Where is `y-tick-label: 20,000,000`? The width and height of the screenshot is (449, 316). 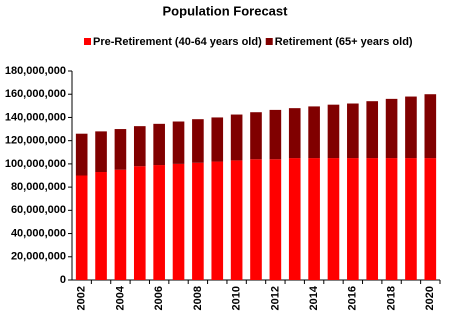 y-tick-label: 20,000,000 is located at coordinates (38, 257).